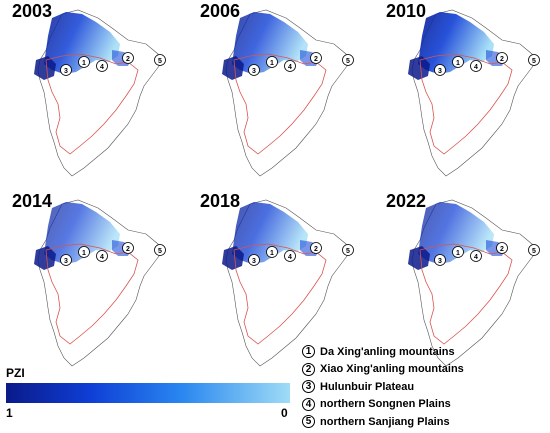  I want to click on region-name: Xiao Xing'anling mountains, so click(392, 369).